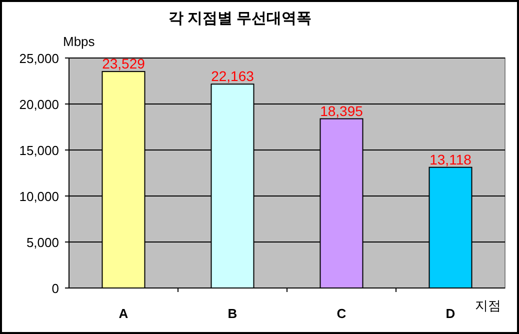 Image resolution: width=519 pixels, height=334 pixels. What do you see at coordinates (55, 288) in the screenshot?
I see `y-tick-label: 0` at bounding box center [55, 288].